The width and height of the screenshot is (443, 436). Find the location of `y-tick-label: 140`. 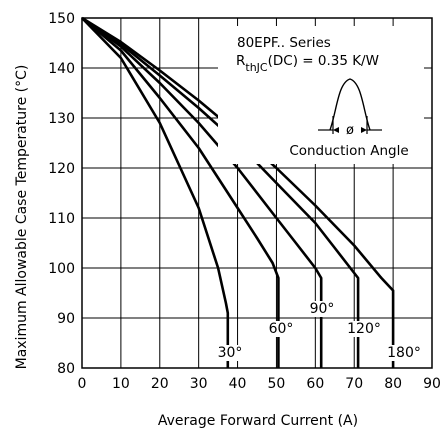

y-tick-label: 140 is located at coordinates (61, 69).